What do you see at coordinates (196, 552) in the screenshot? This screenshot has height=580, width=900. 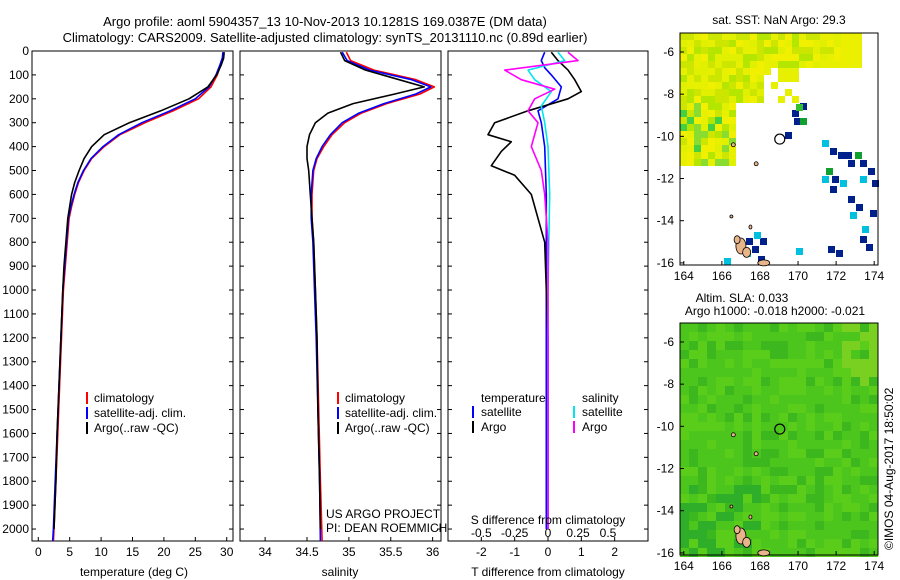 I see `temperature-tick-label: 25` at bounding box center [196, 552].